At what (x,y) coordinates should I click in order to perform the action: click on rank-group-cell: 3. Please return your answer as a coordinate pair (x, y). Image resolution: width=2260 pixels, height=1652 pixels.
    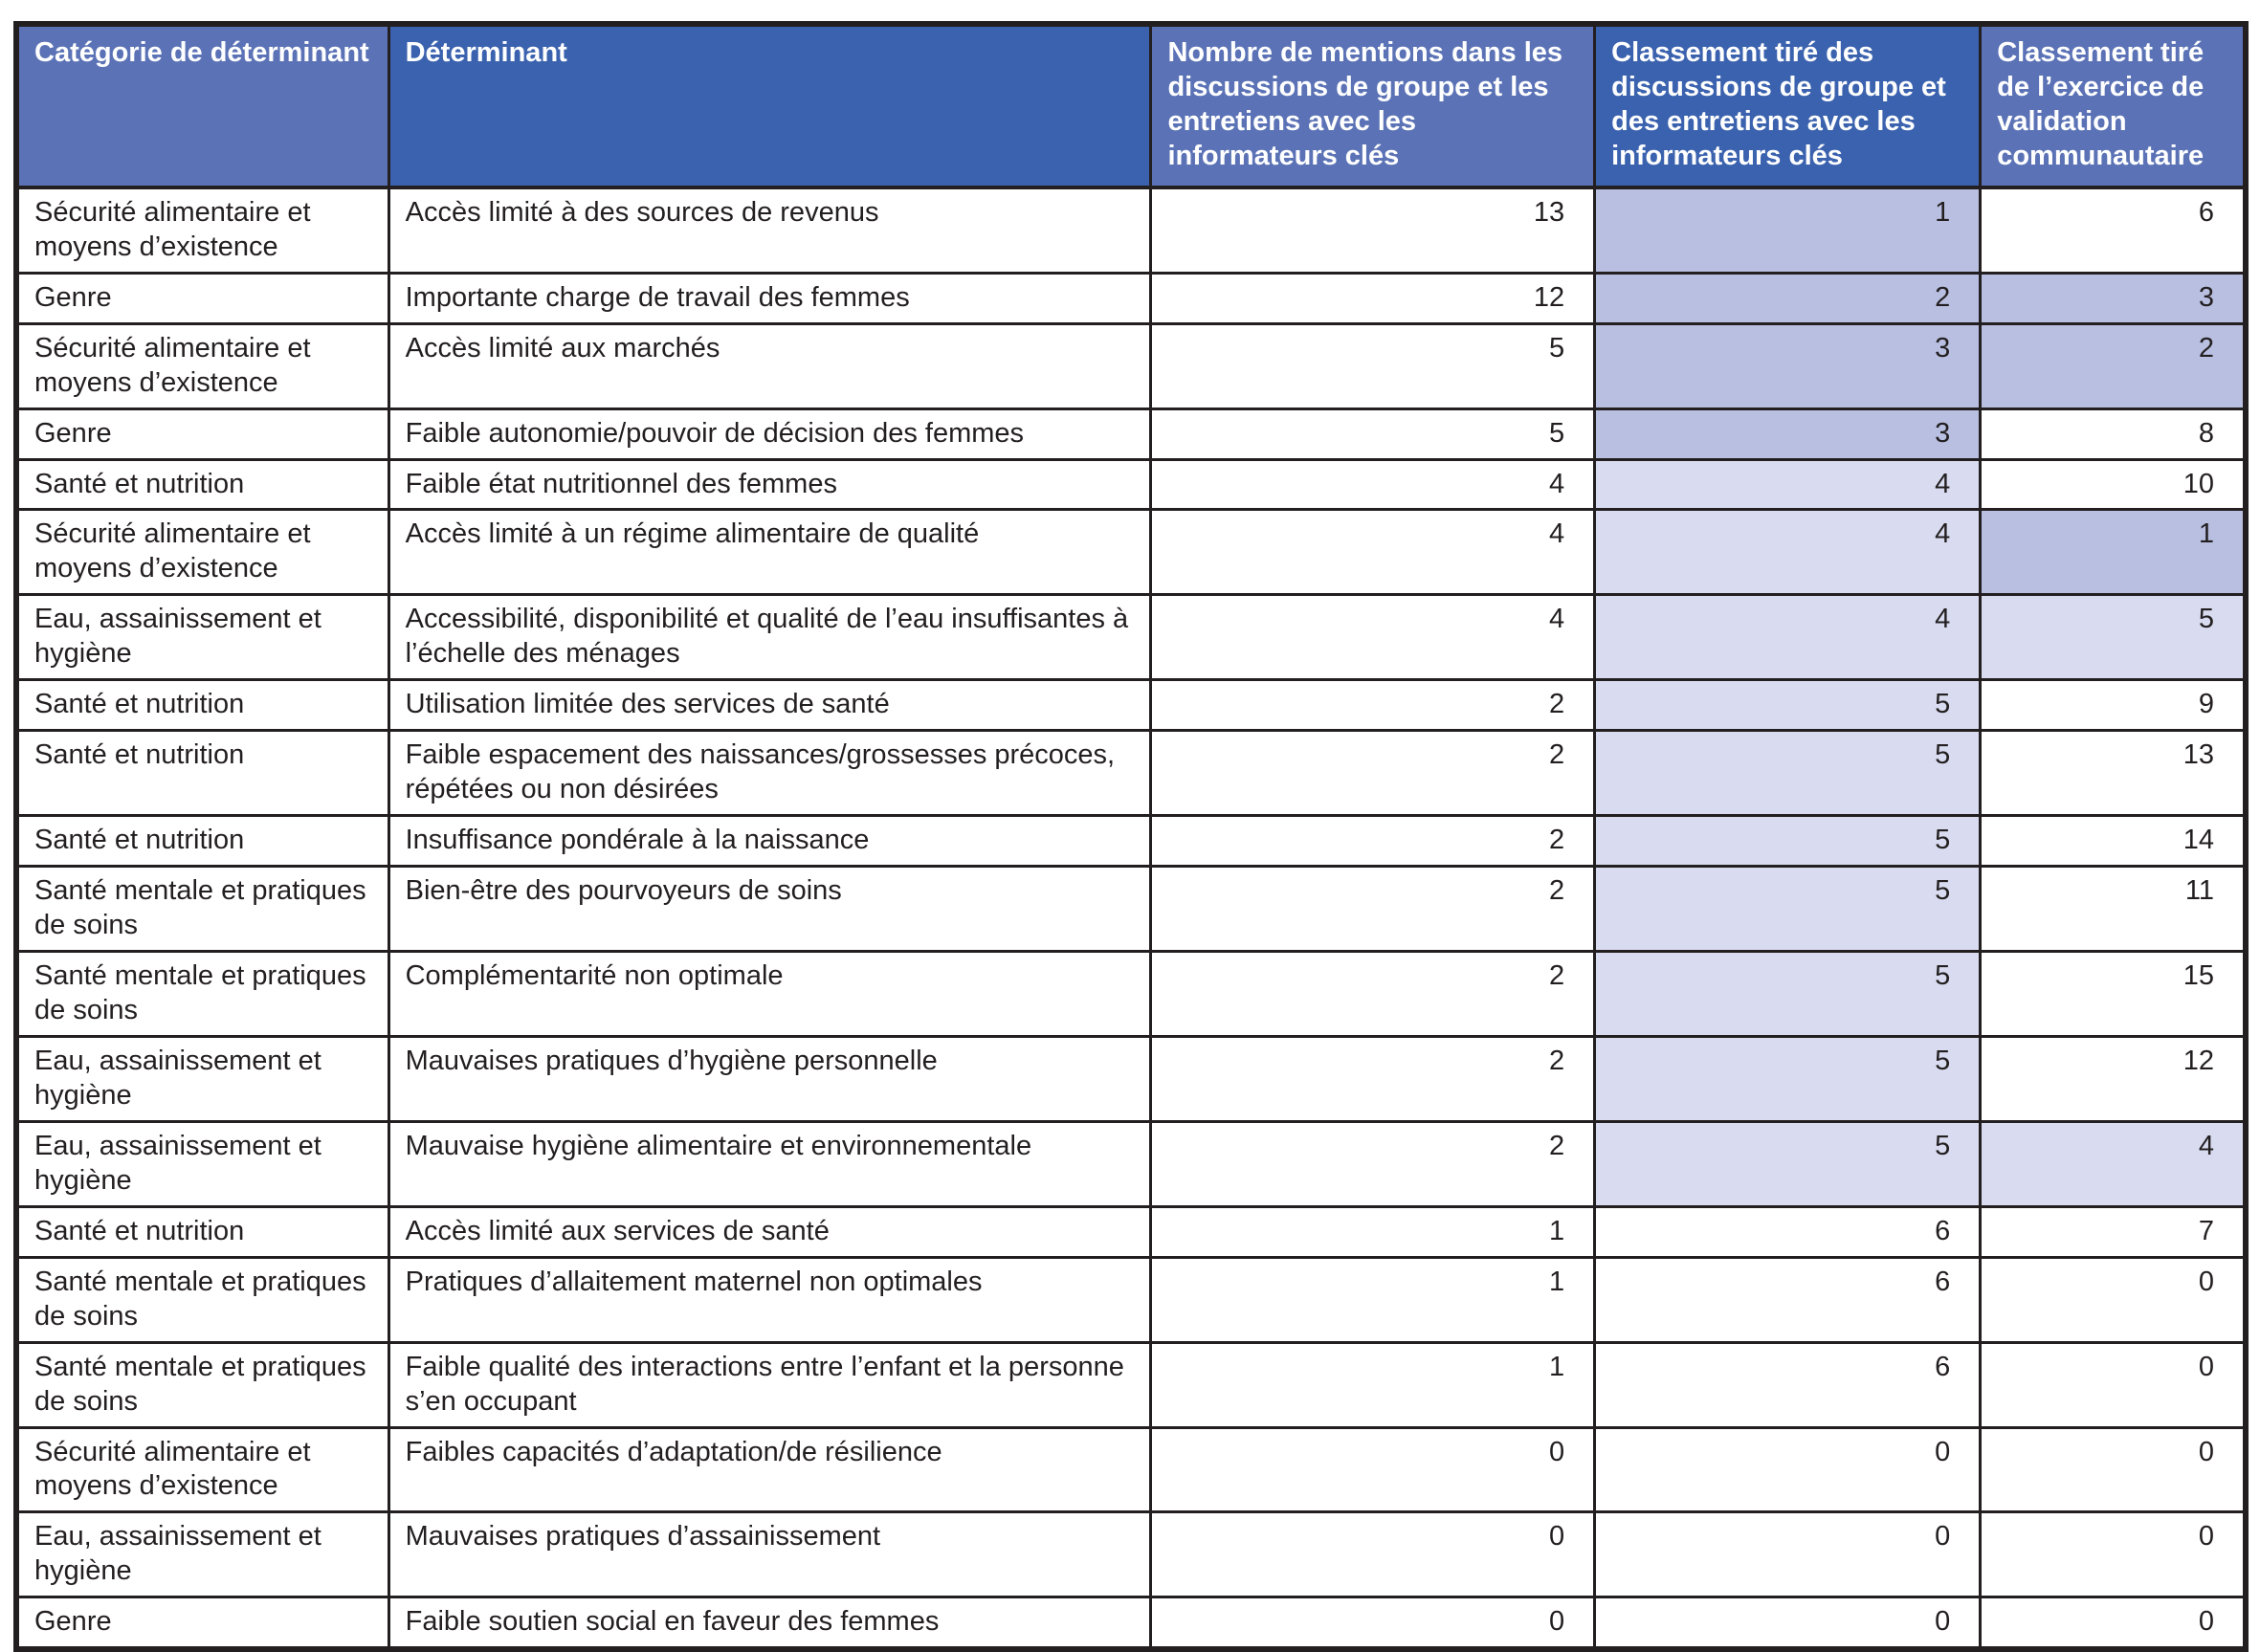
    Looking at the image, I should click on (1788, 434).